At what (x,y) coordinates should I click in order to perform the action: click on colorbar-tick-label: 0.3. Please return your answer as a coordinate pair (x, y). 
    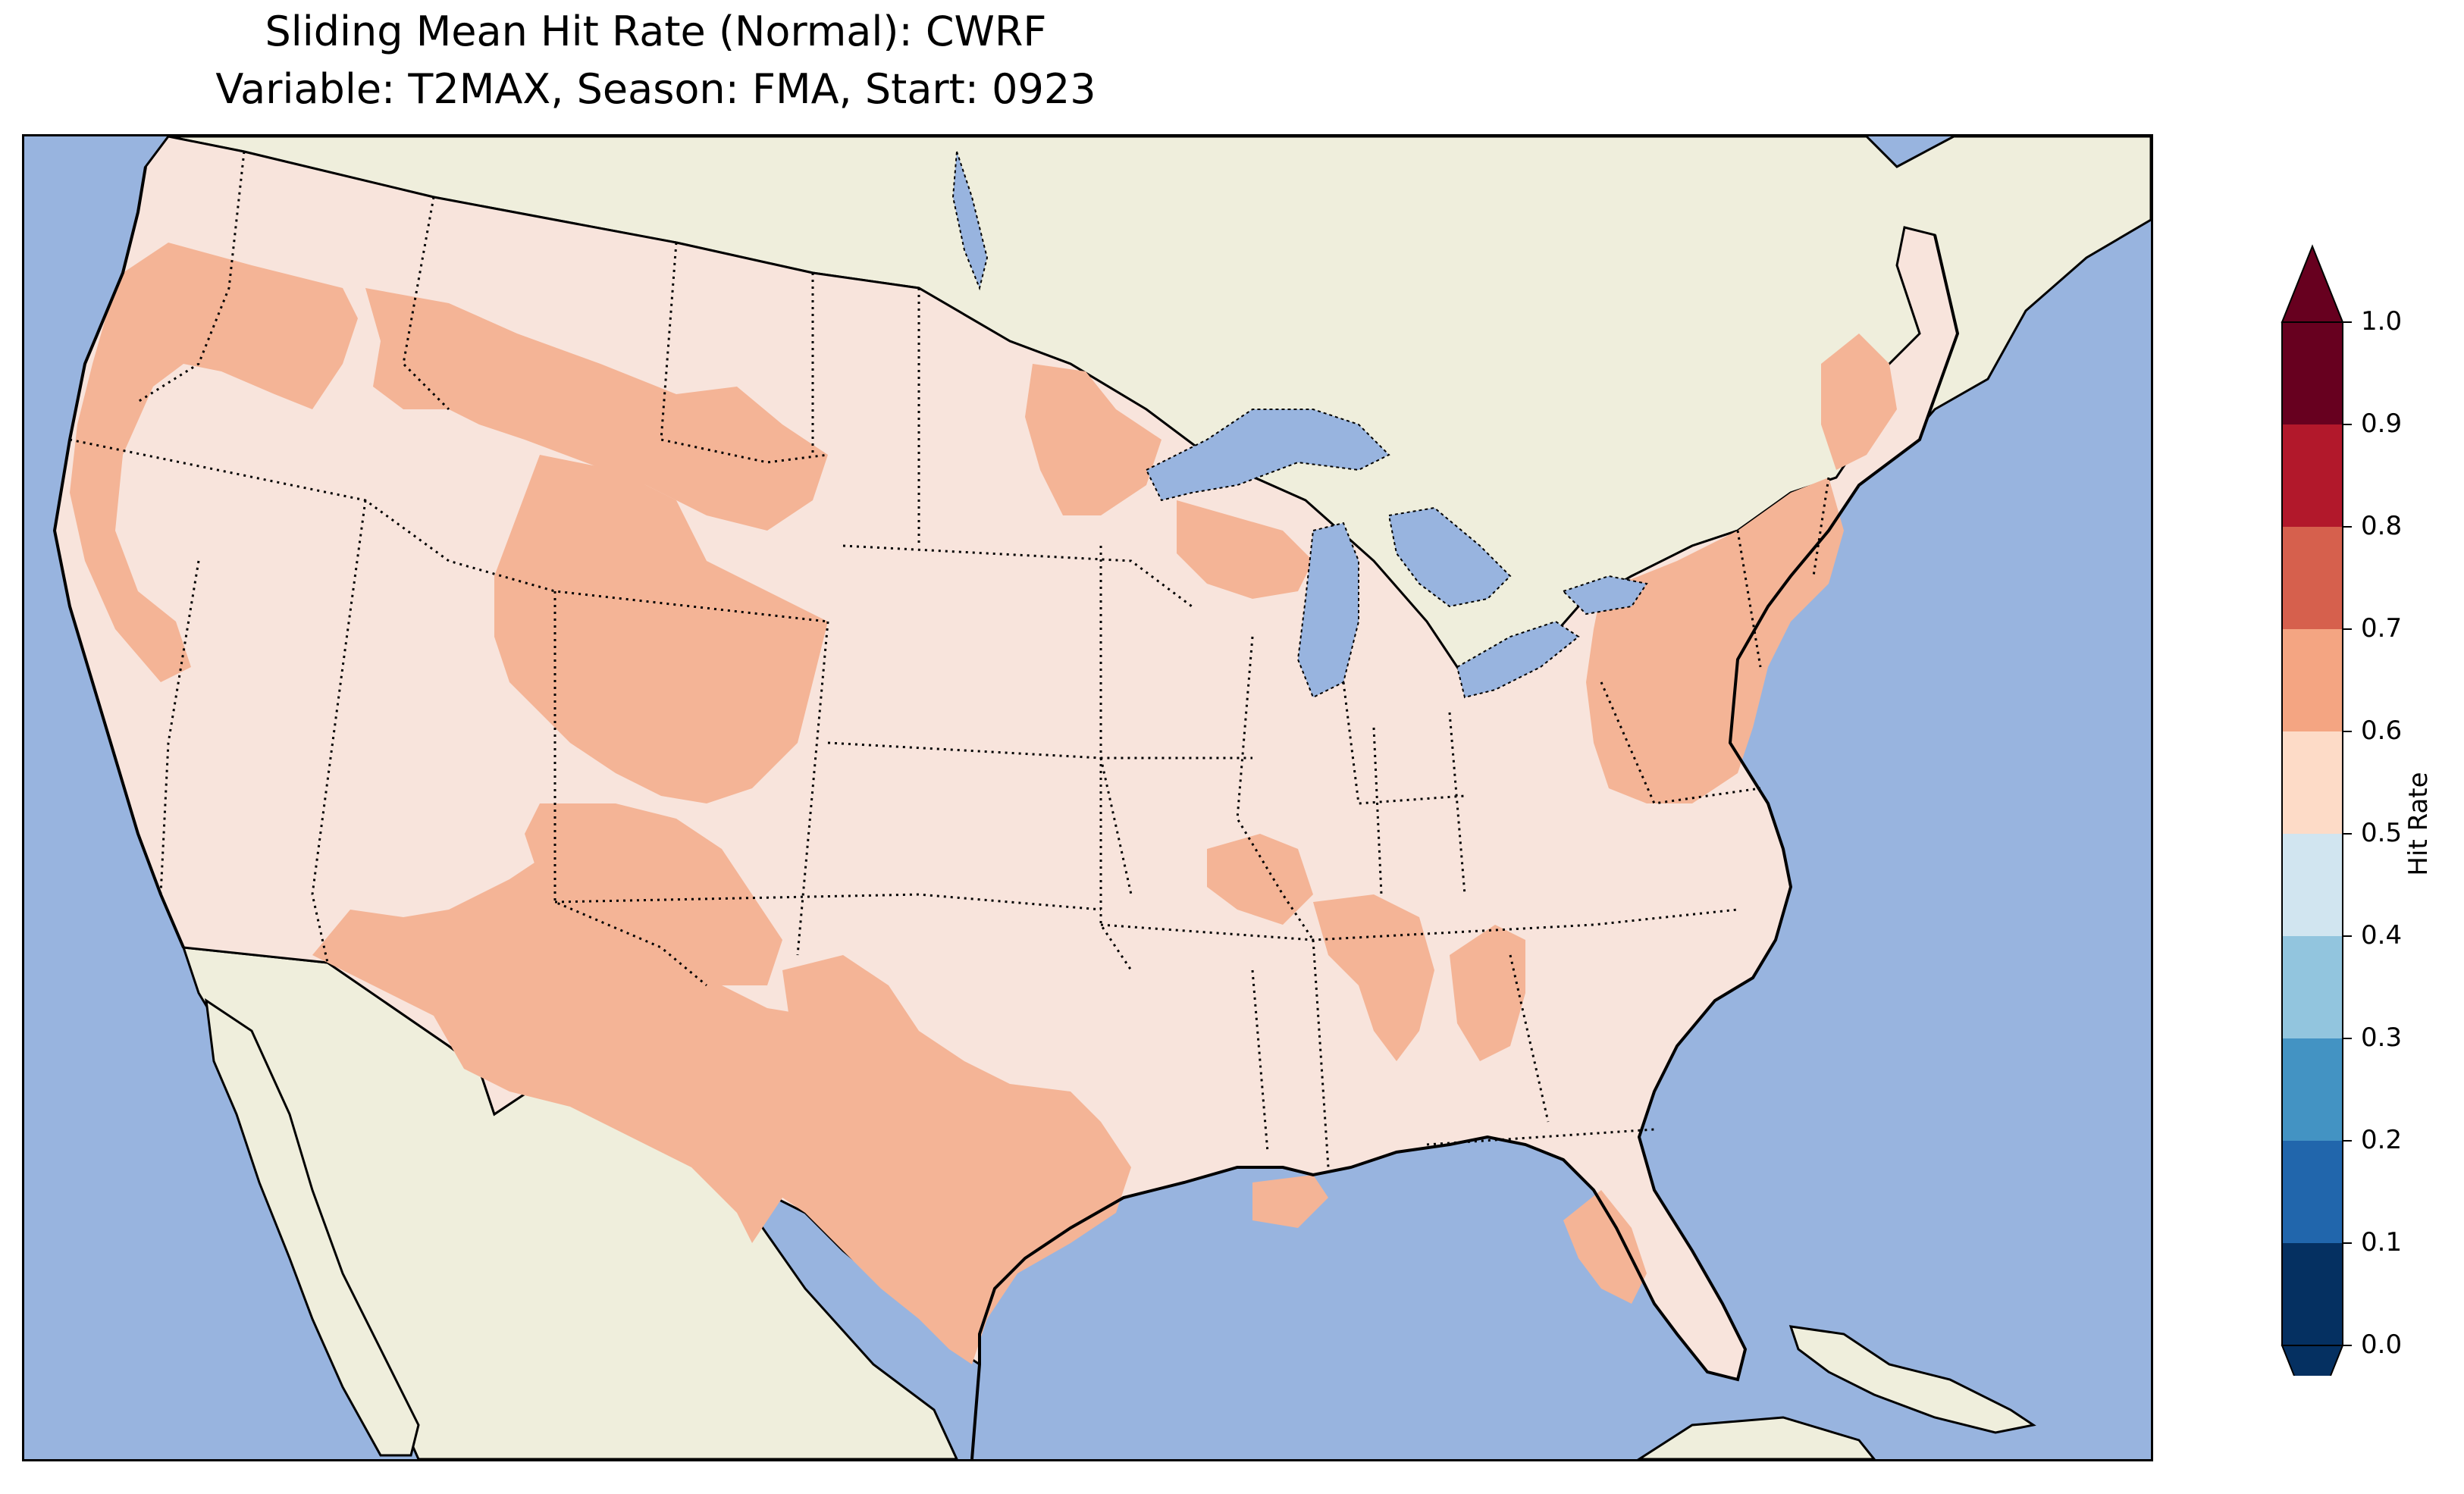
    Looking at the image, I should click on (2382, 1038).